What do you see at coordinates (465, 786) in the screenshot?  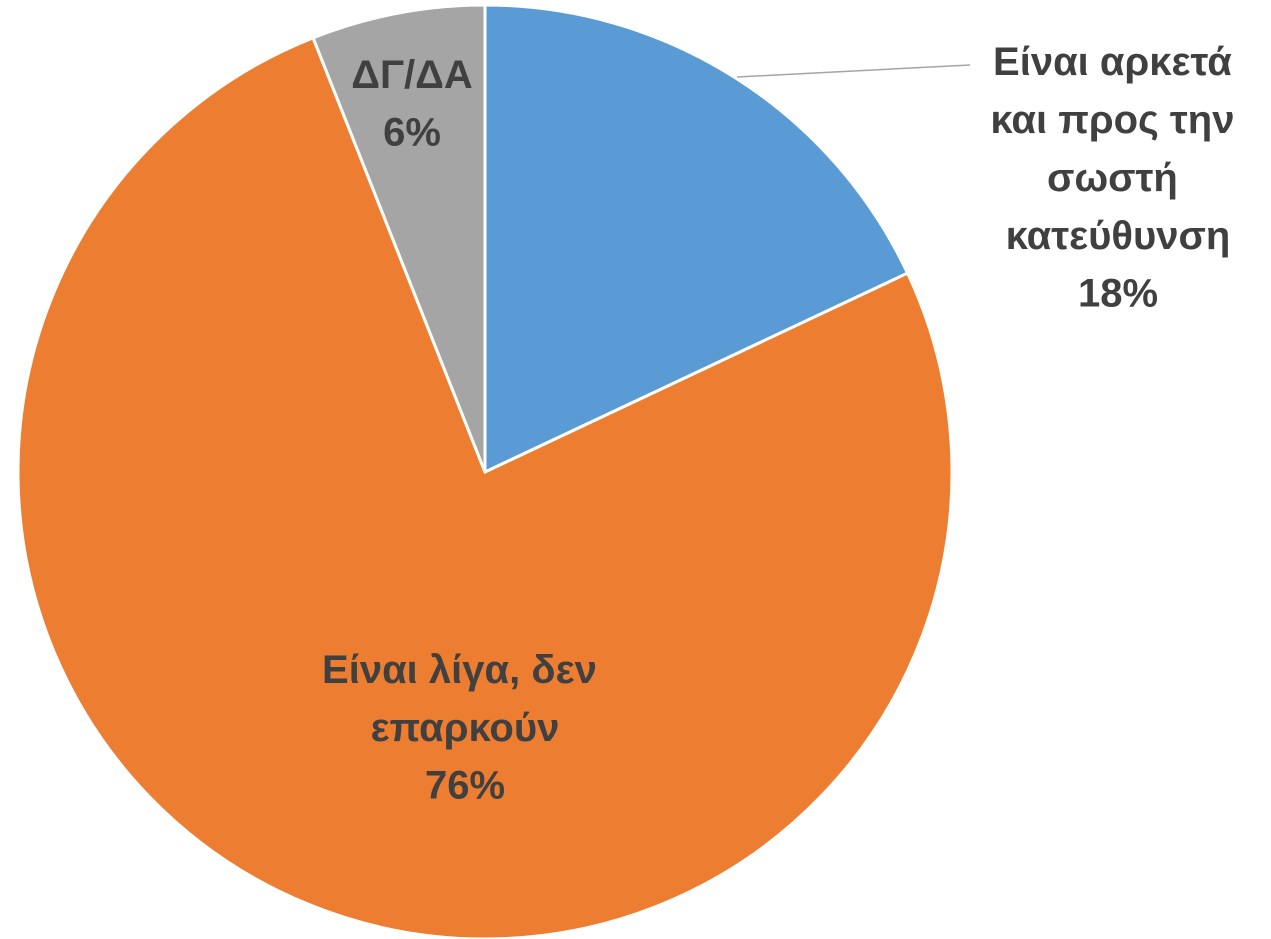 I see `slice-value-label: 76%` at bounding box center [465, 786].